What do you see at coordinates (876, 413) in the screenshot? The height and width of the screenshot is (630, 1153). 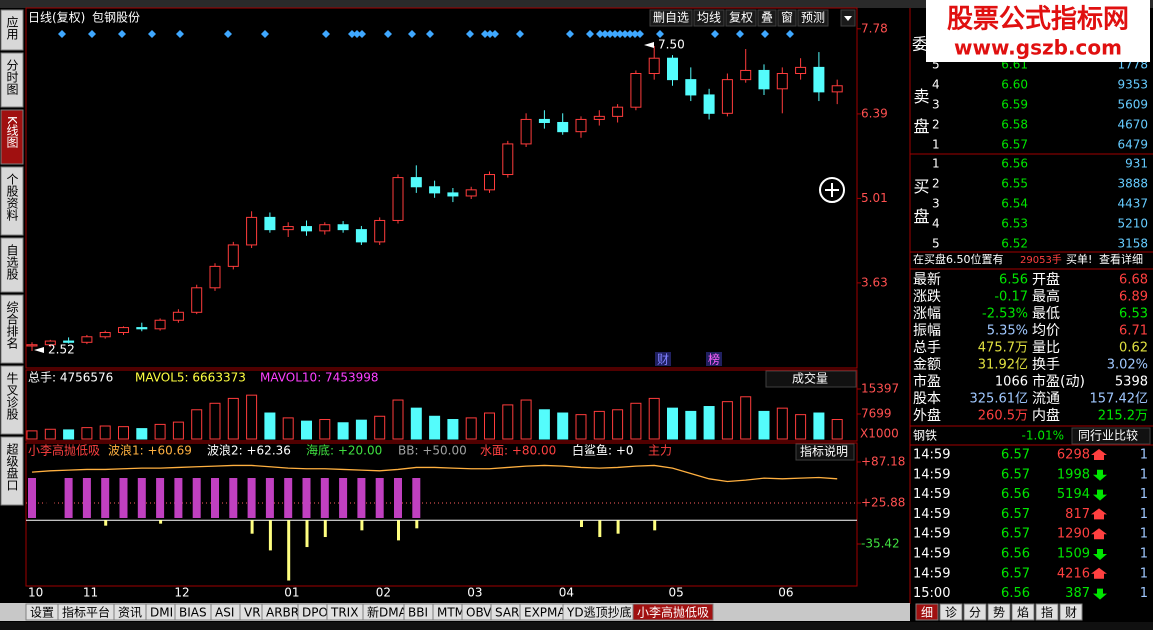 I see `y-tick-label: 7699` at bounding box center [876, 413].